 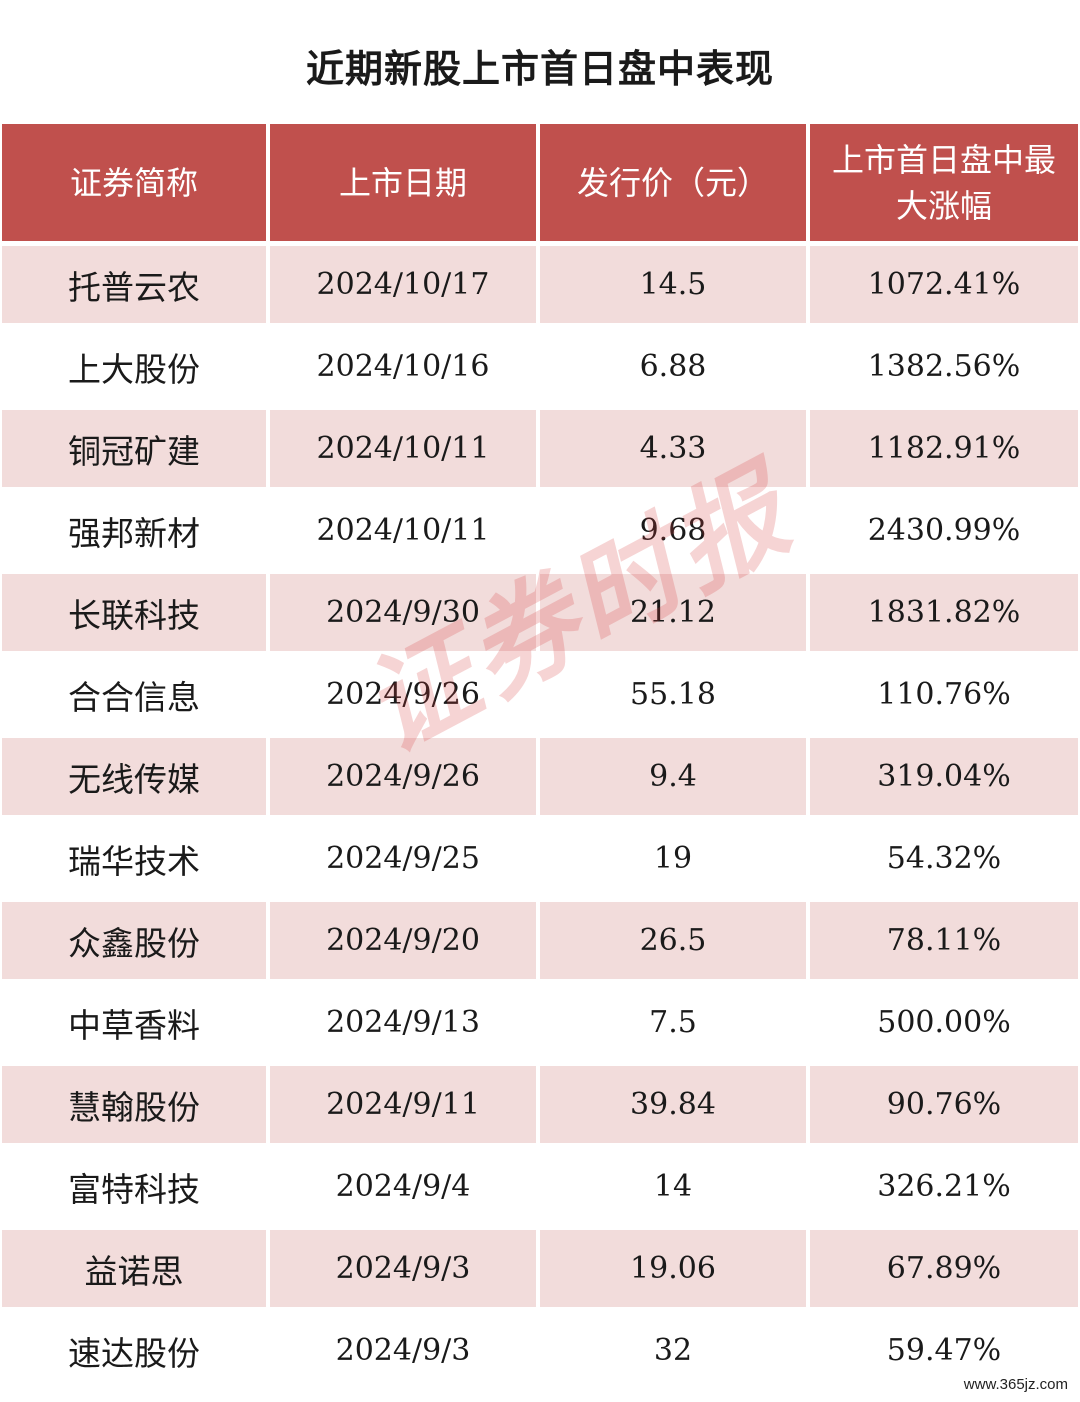 What do you see at coordinates (134, 1350) in the screenshot?
I see `stock-name-cell: 速达股份` at bounding box center [134, 1350].